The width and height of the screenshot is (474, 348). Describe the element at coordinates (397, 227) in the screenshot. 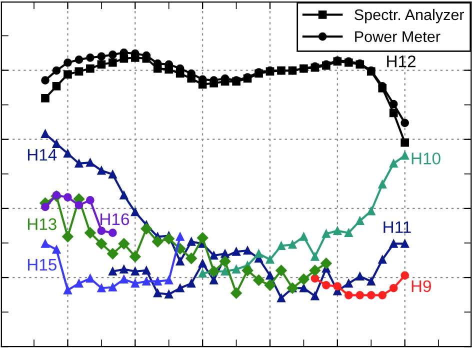

I see `series-label: H11` at that location.